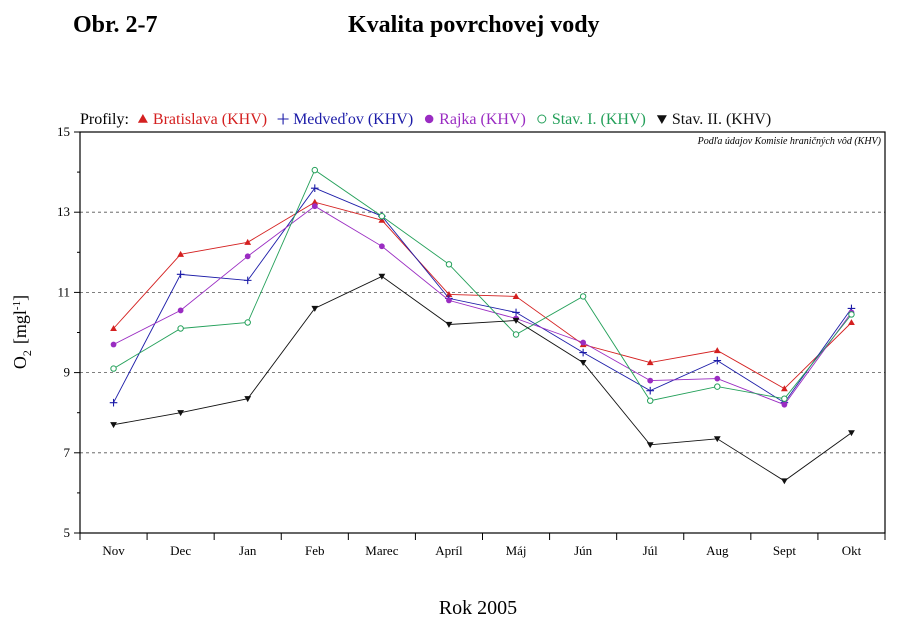  I want to click on y-axis-title-close: ], so click(20, 298).